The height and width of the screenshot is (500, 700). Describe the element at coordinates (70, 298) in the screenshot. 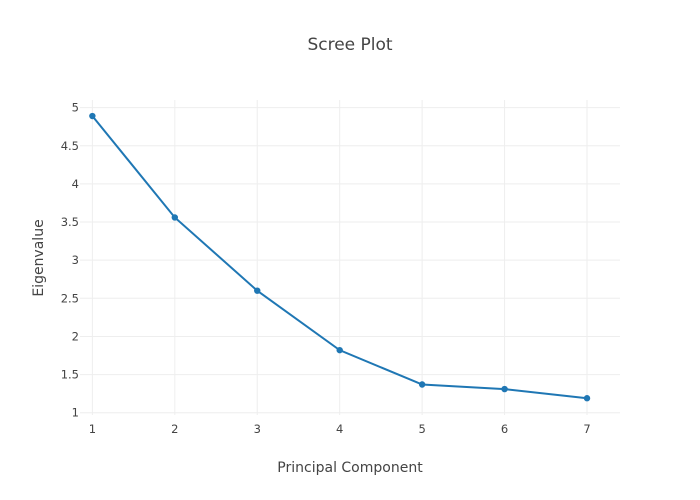

I see `y-tick-label: 2.5` at that location.